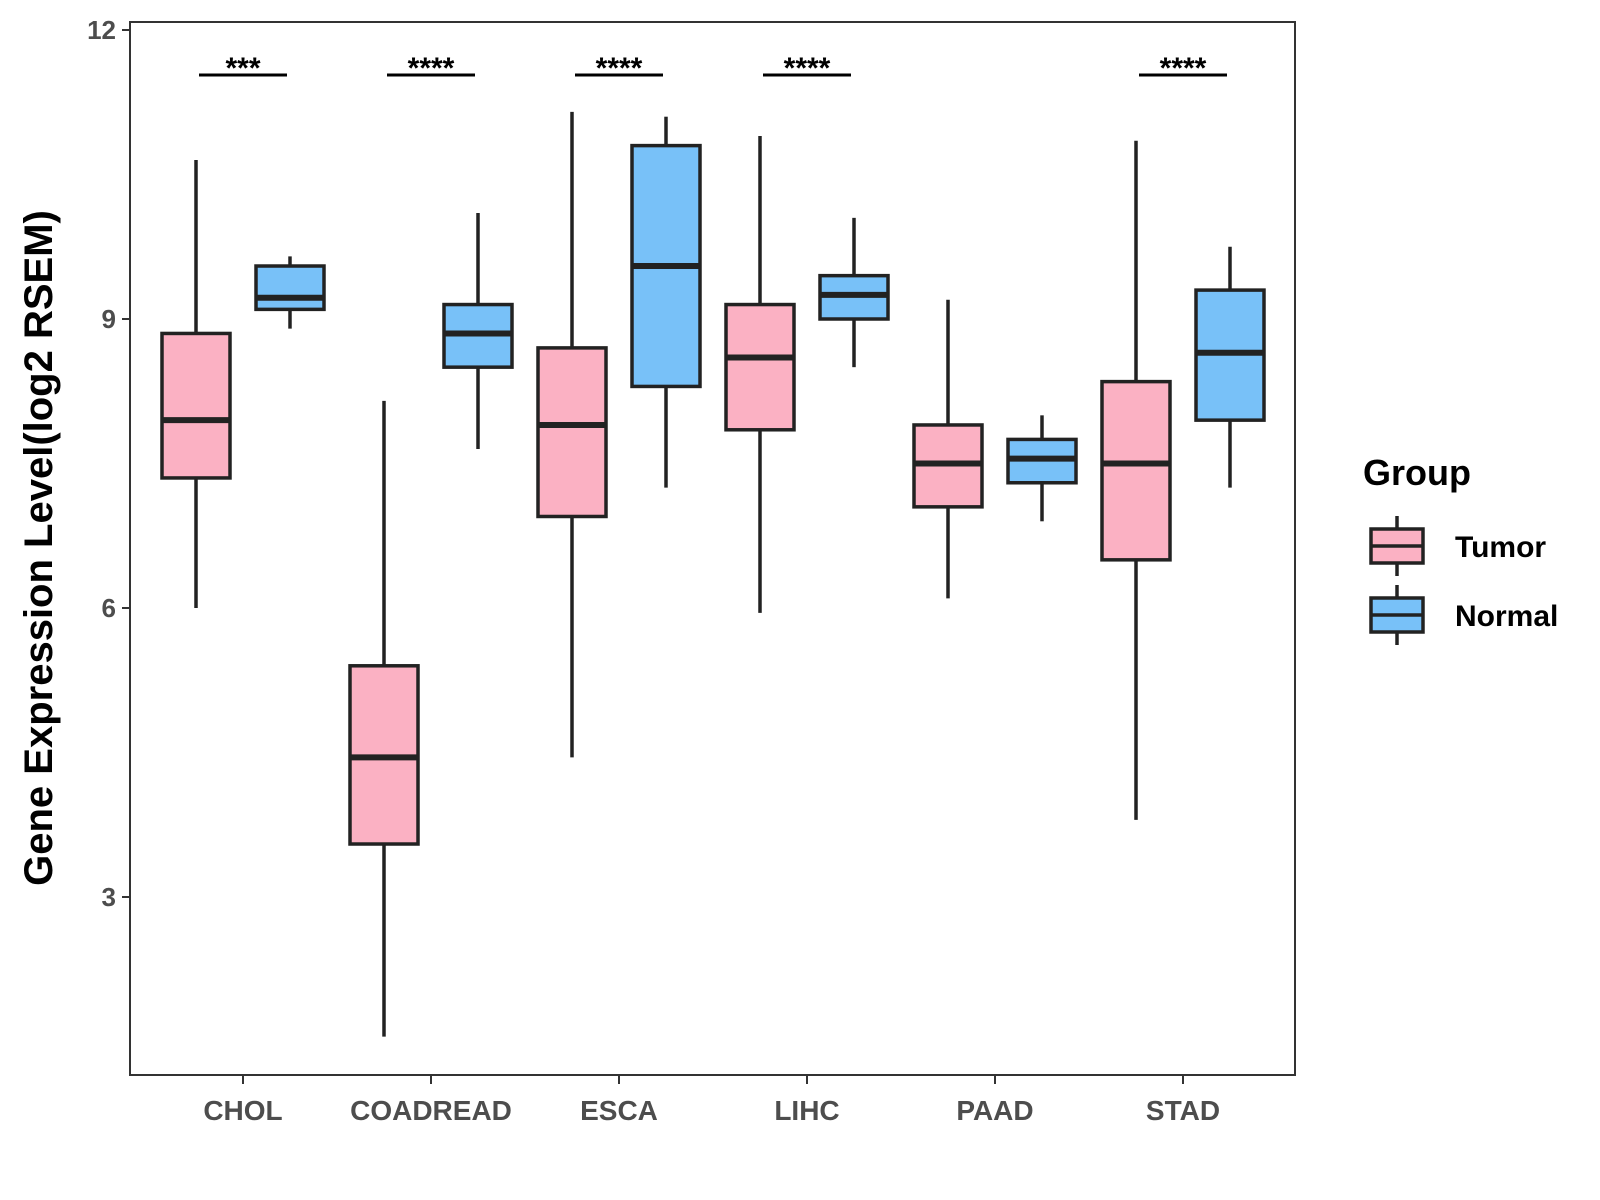 This screenshot has height=1200, width=1600. I want to click on sig-label-chol: ***, so click(242, 68).